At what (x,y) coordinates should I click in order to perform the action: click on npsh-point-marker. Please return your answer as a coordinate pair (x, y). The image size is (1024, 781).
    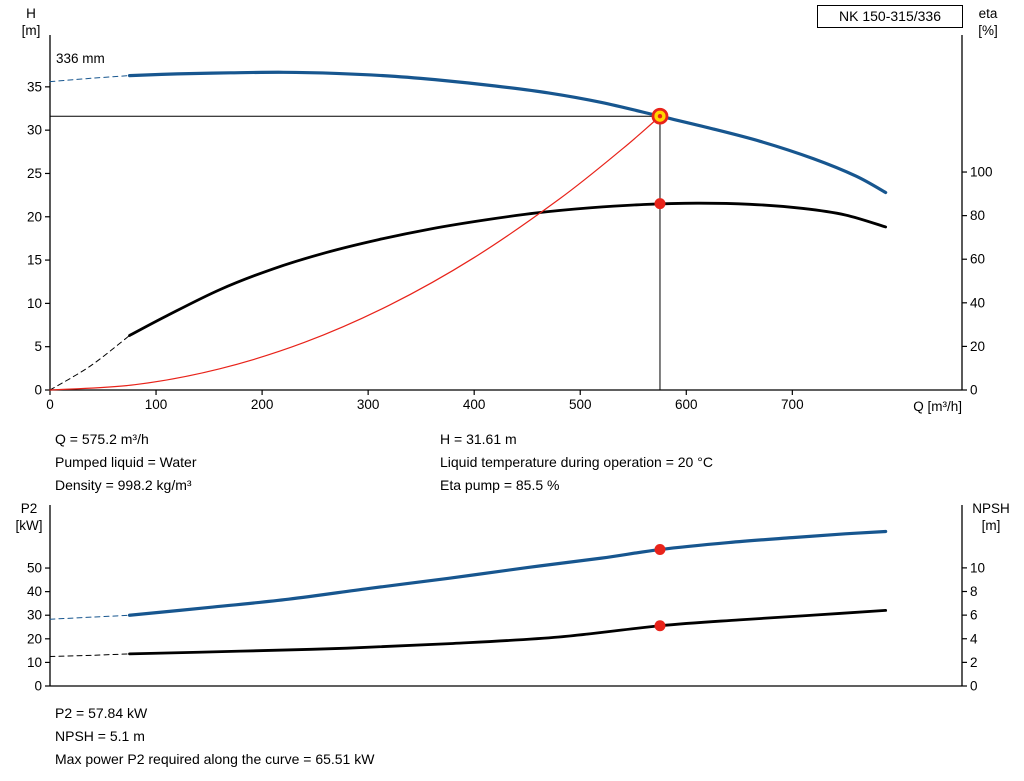
    Looking at the image, I should click on (660, 626).